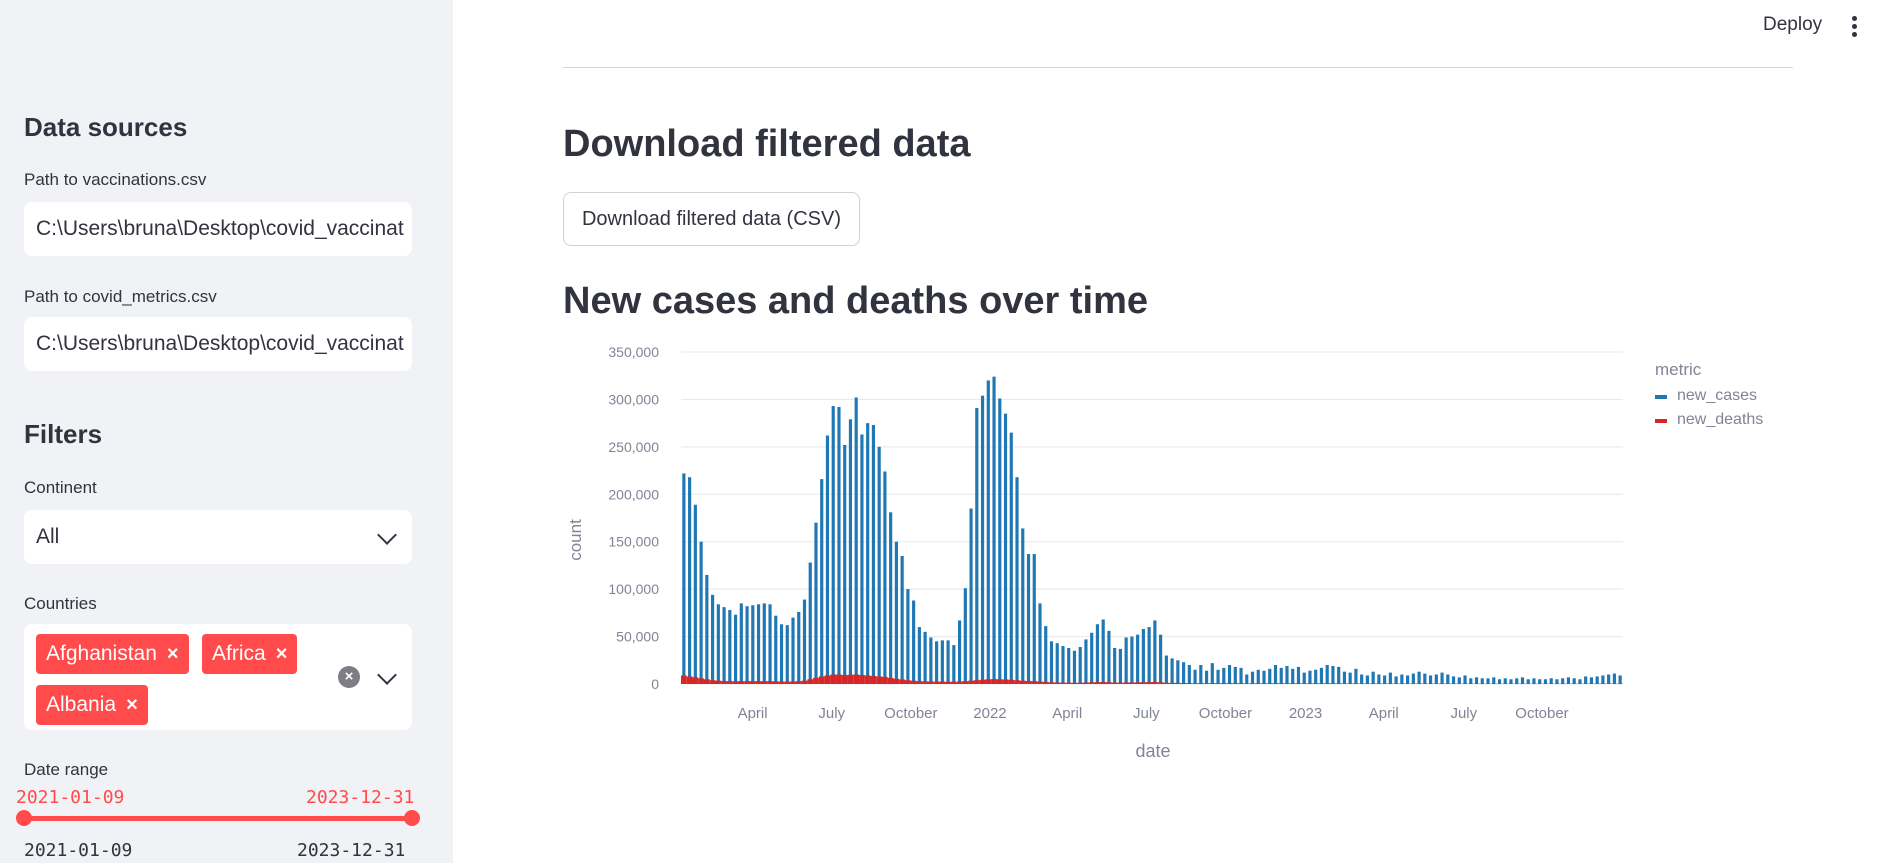 This screenshot has width=1894, height=863. What do you see at coordinates (115, 179) in the screenshot?
I see `vaccinations-path-label: Path to vaccinations.csv` at bounding box center [115, 179].